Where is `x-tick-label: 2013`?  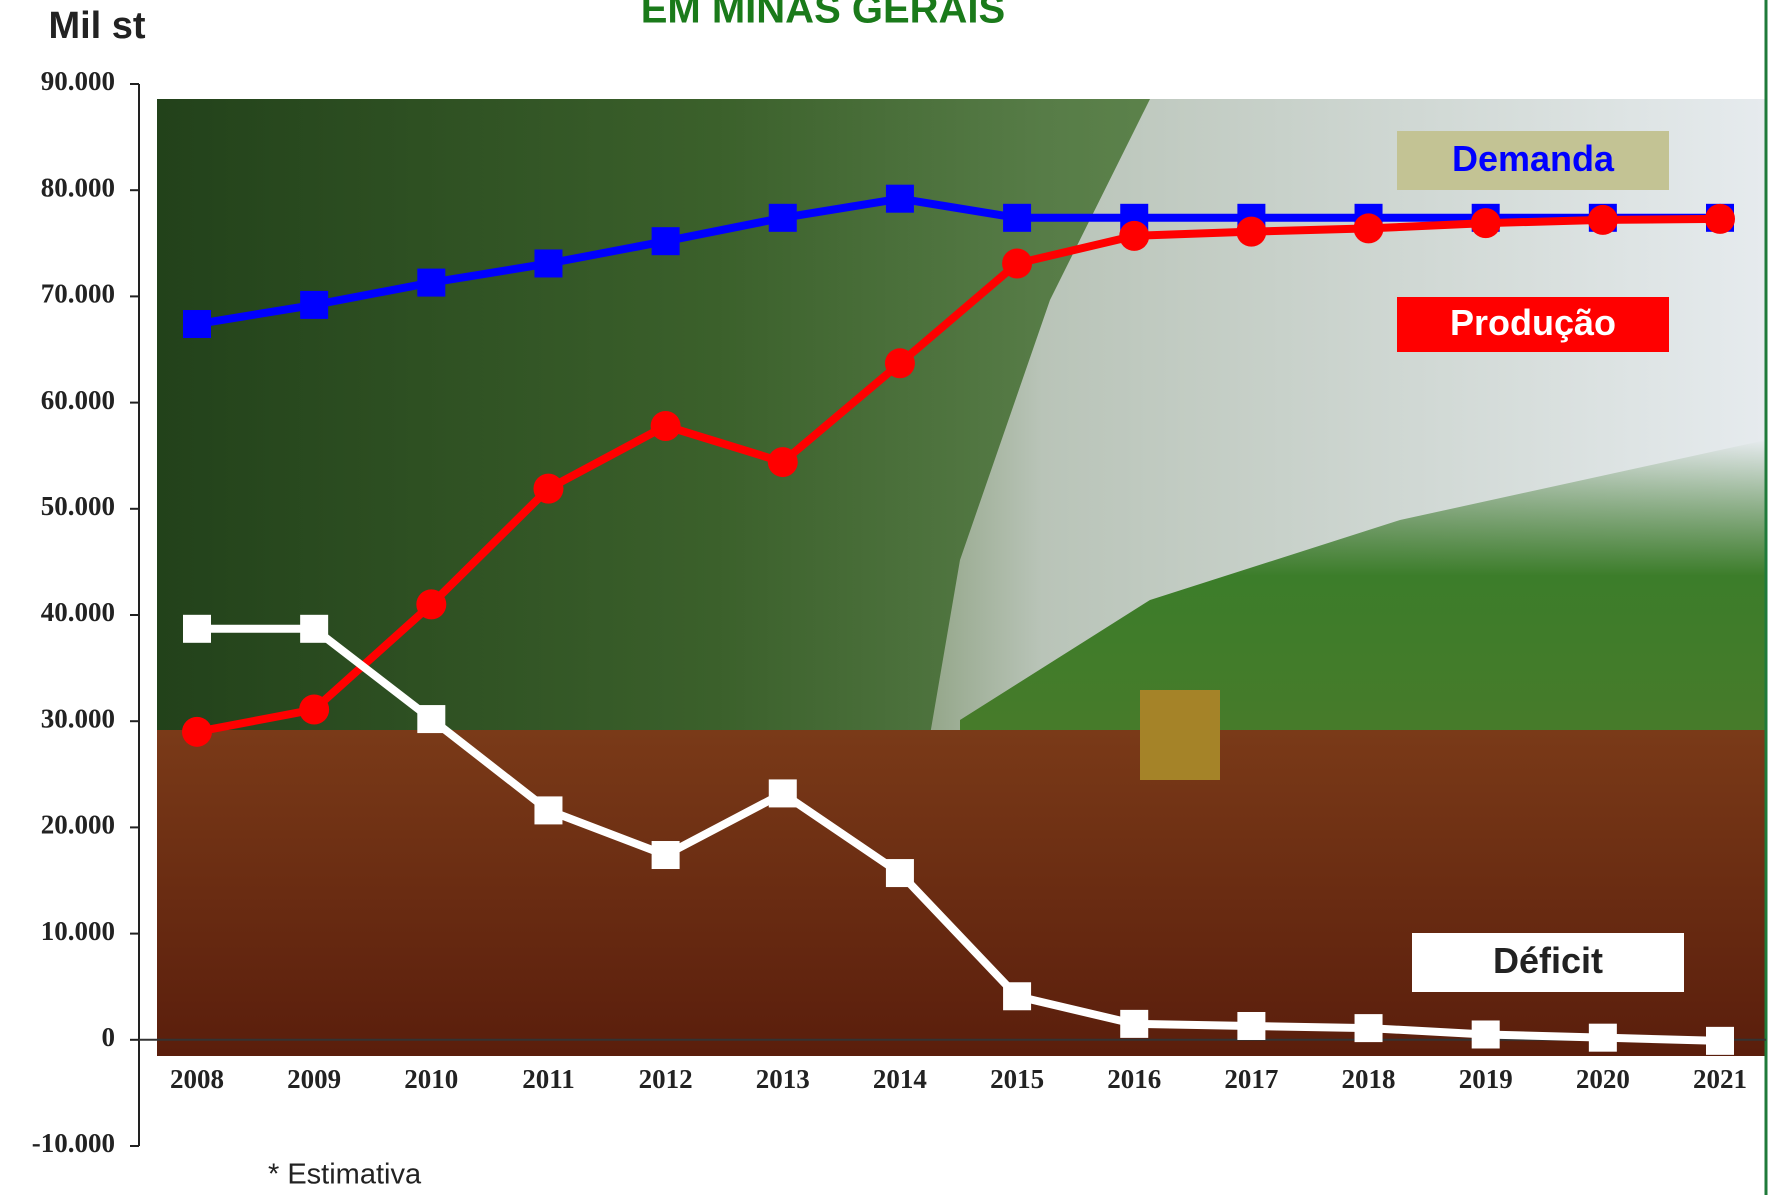 x-tick-label: 2013 is located at coordinates (783, 1079).